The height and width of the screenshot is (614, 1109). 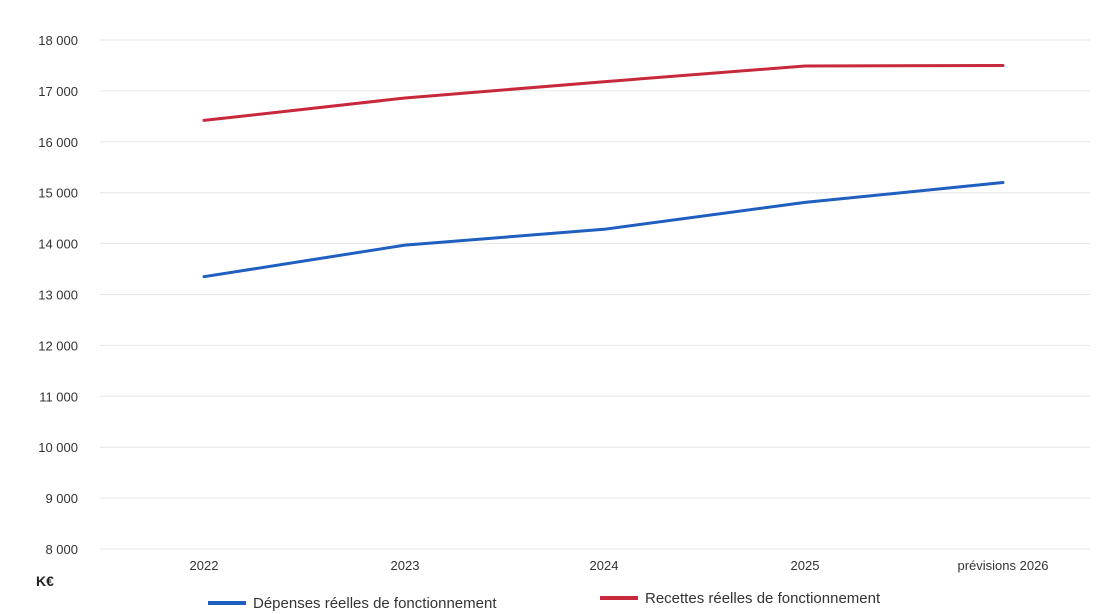 I want to click on y-tick-label: 10 000, so click(x=58, y=447).